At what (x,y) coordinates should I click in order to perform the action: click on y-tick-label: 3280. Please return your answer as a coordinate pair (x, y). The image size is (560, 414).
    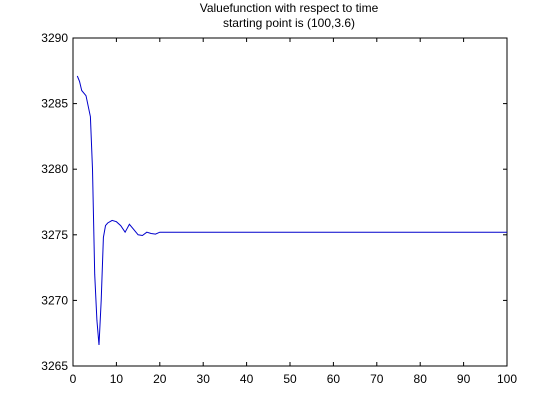
    Looking at the image, I should click on (54, 169).